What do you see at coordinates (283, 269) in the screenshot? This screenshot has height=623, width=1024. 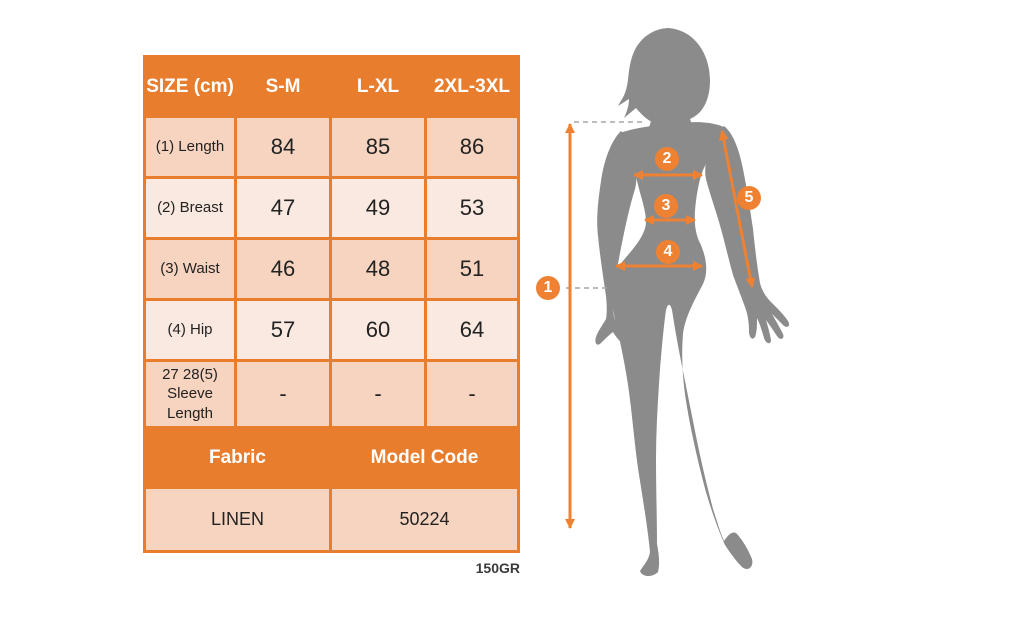 I see `row-waist-sm: 46` at bounding box center [283, 269].